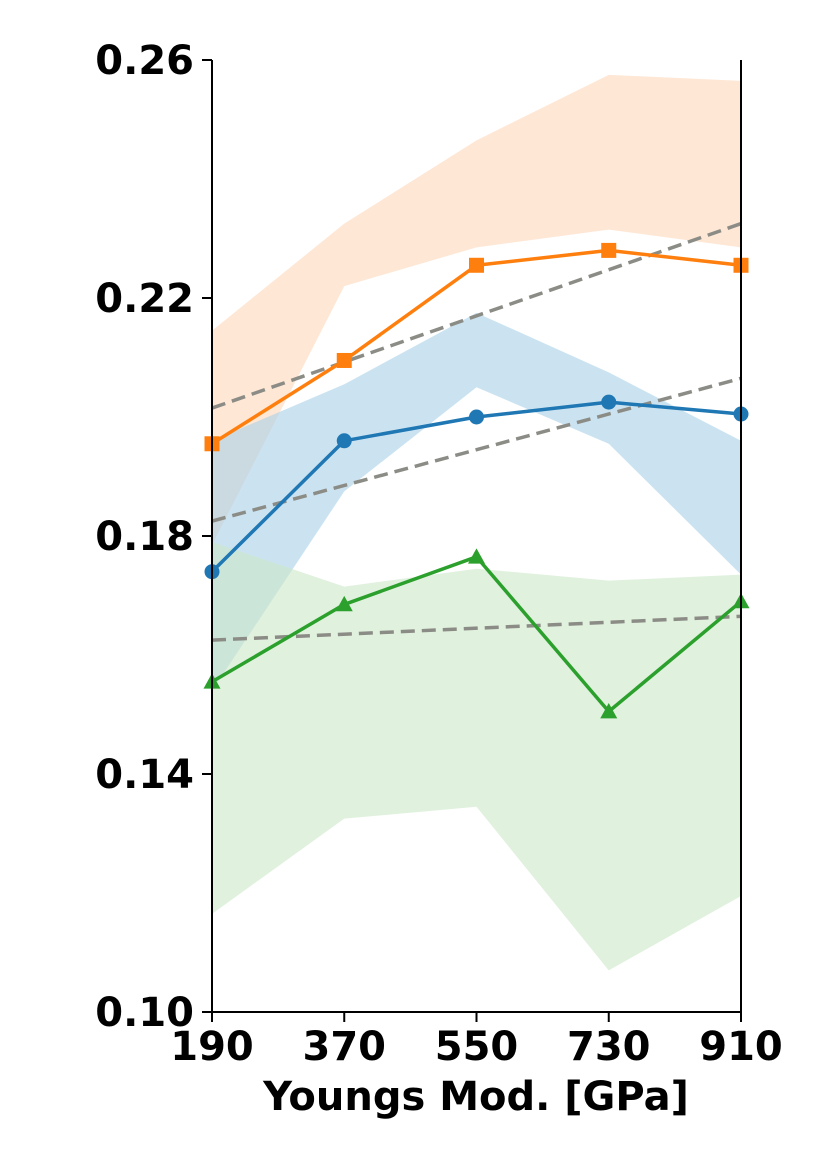 This screenshot has height=1163, width=830. Describe the element at coordinates (212, 1047) in the screenshot. I see `x-tick-label: 190` at that location.